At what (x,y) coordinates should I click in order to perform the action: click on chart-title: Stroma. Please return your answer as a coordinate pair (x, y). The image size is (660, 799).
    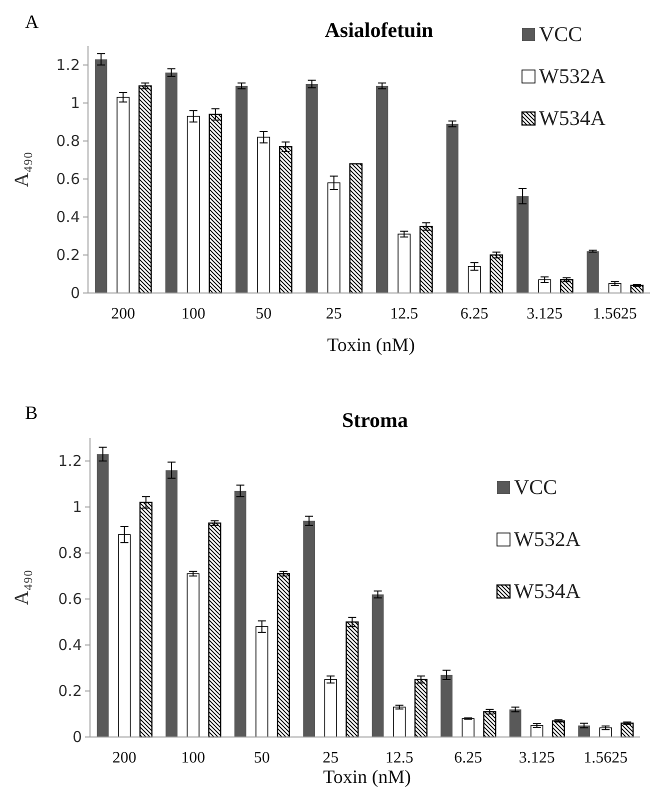
    Looking at the image, I should click on (375, 420).